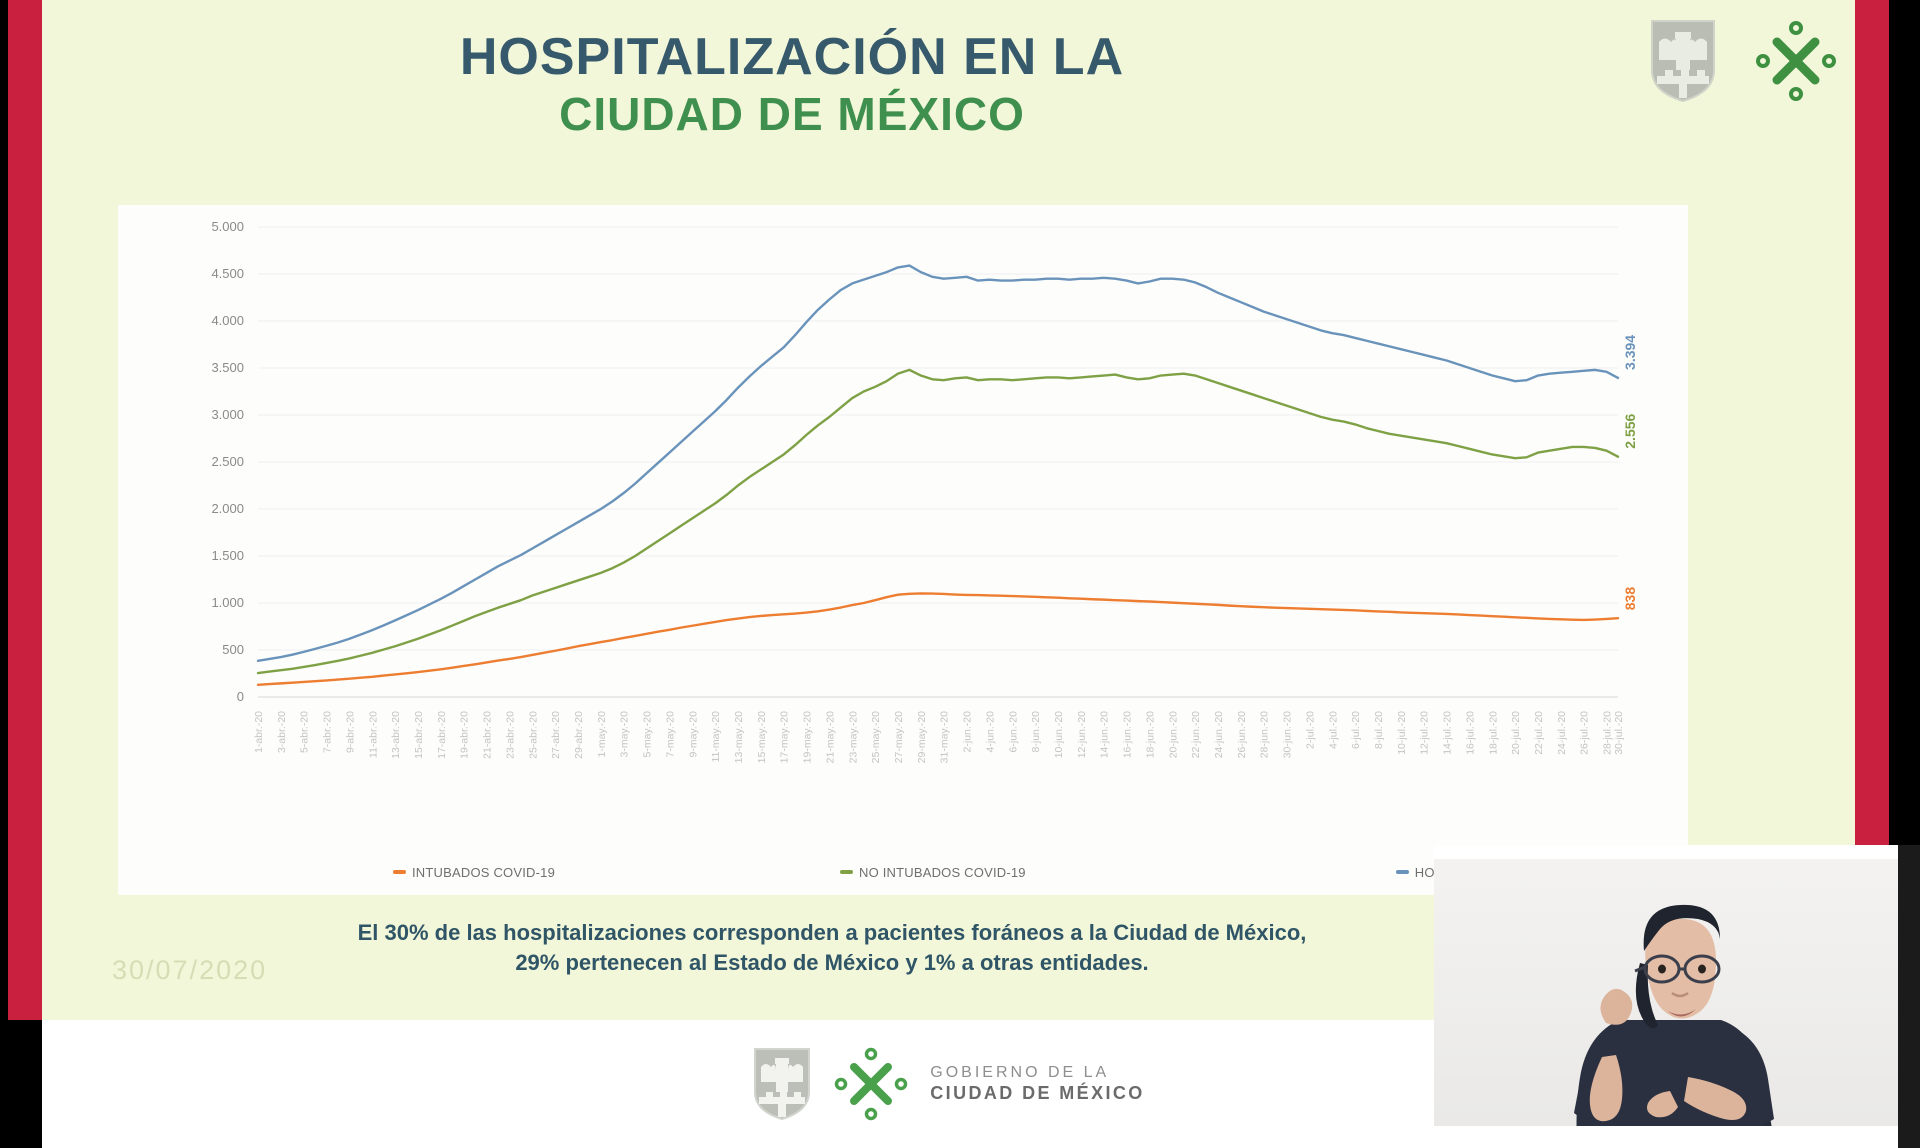  What do you see at coordinates (1677, 852) in the screenshot?
I see `video-top-strip` at bounding box center [1677, 852].